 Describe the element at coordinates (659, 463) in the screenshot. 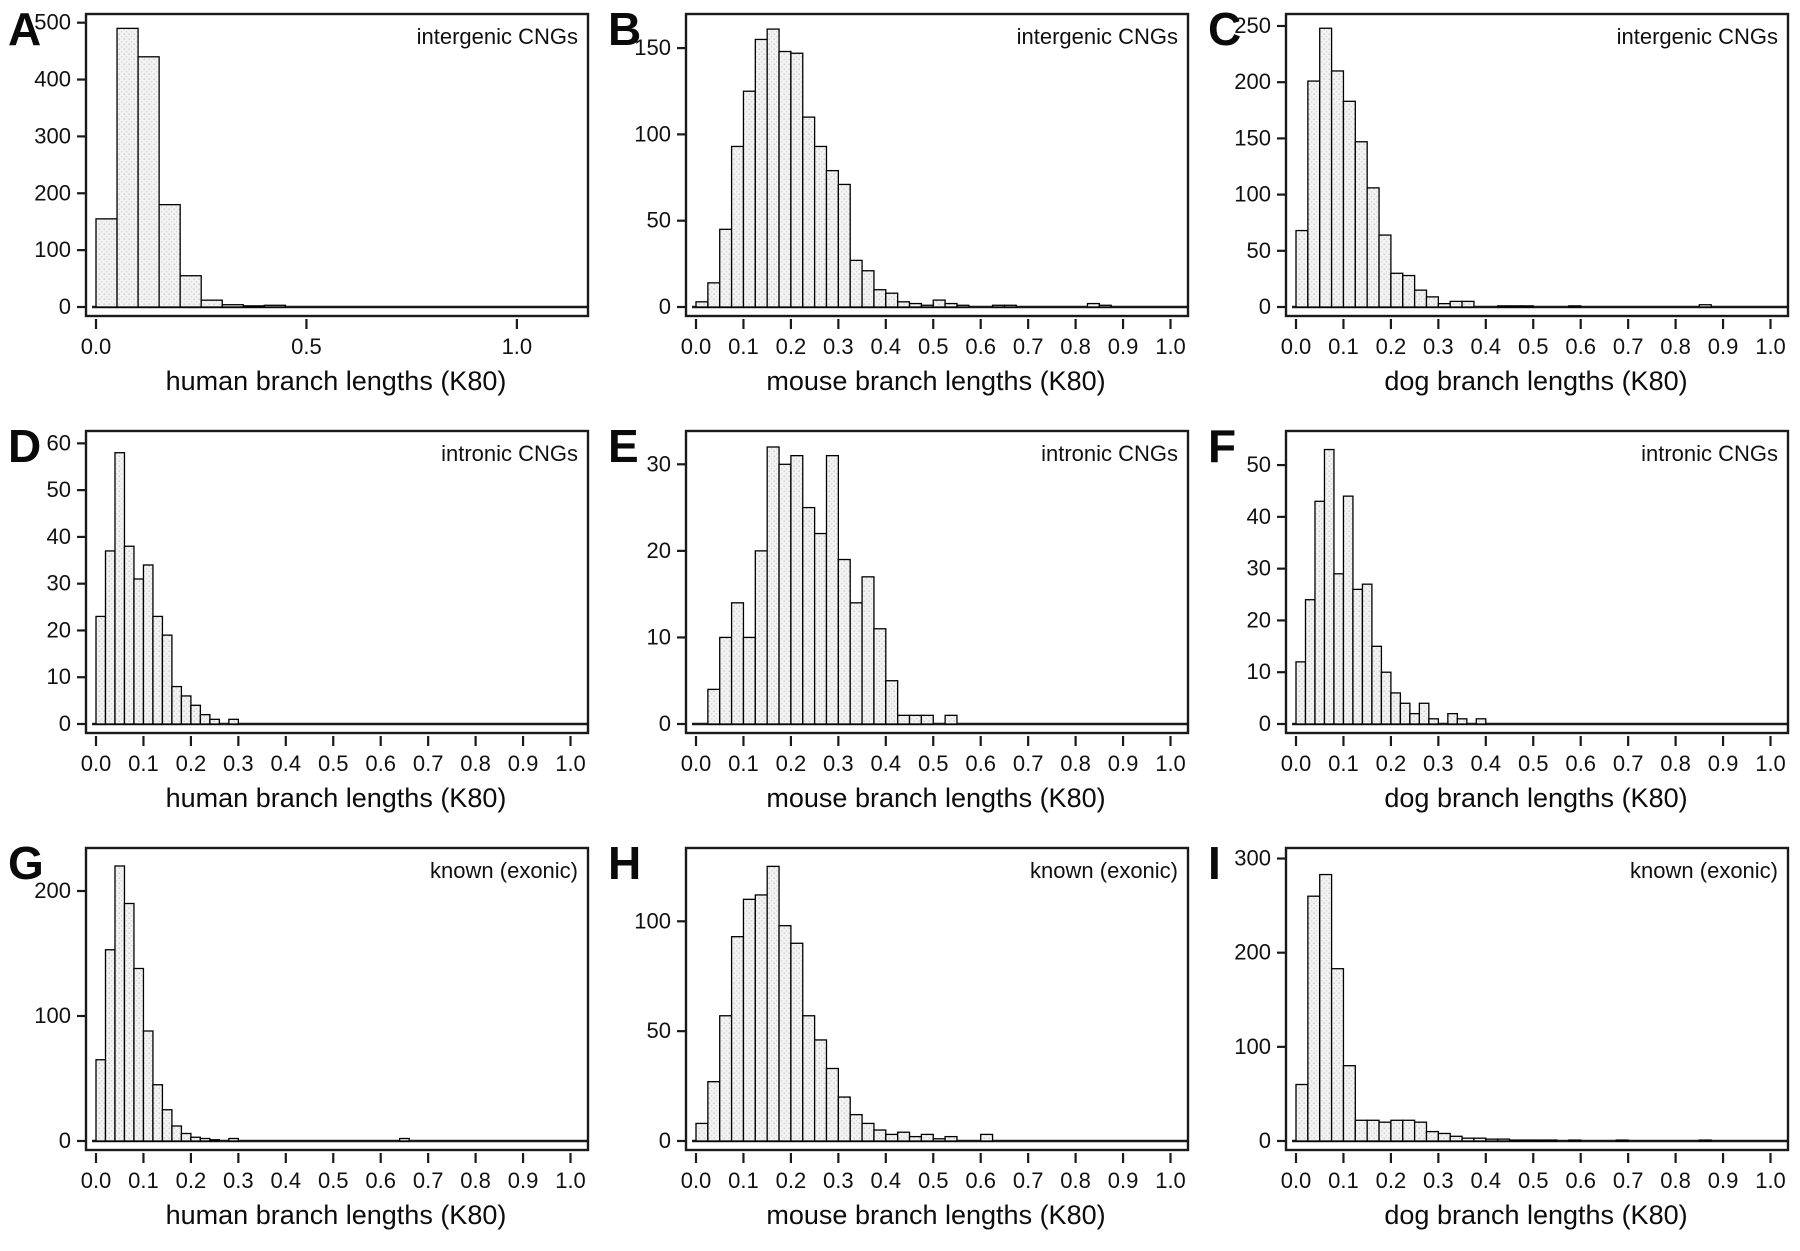

I see `y-tick-label: 30` at that location.